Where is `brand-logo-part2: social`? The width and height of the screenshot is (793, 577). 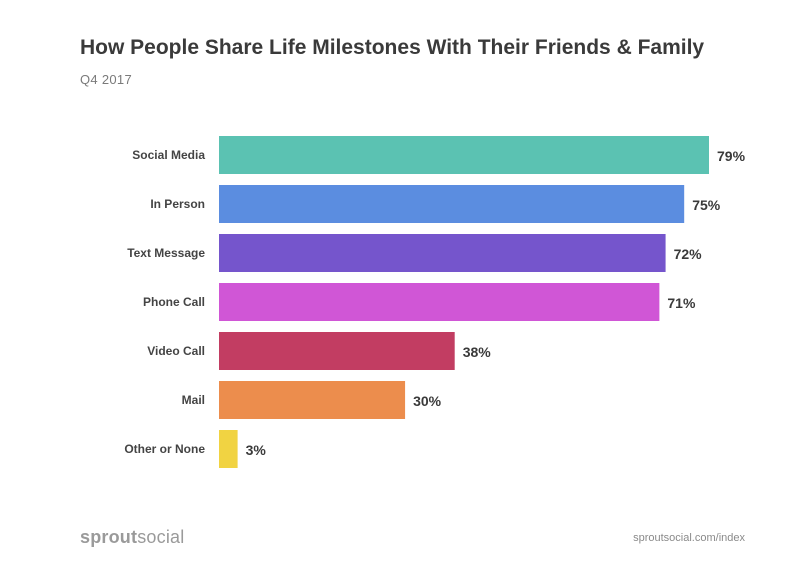 brand-logo-part2: social is located at coordinates (161, 537).